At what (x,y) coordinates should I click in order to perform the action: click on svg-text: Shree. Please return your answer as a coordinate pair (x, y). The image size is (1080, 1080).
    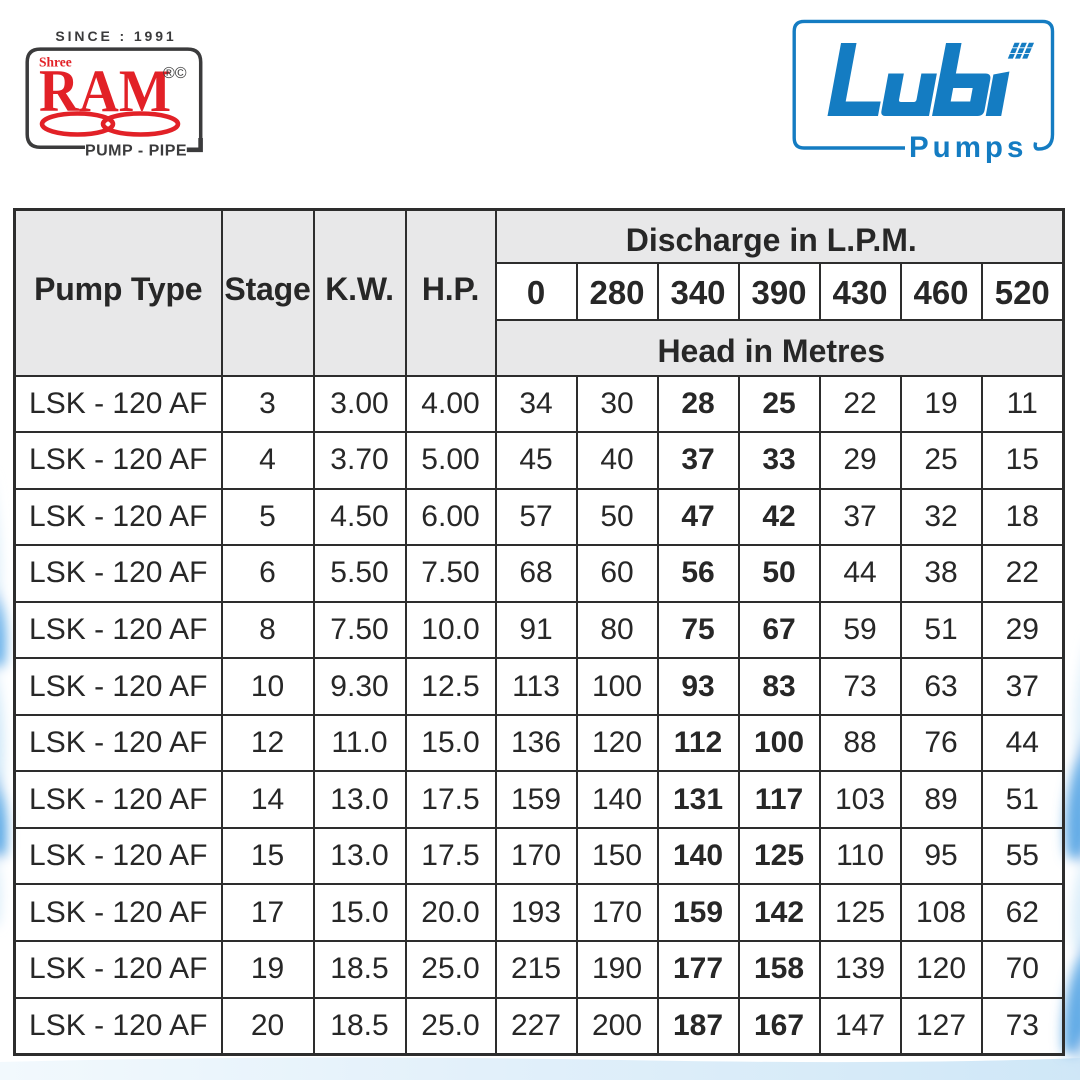
    Looking at the image, I should click on (55, 62).